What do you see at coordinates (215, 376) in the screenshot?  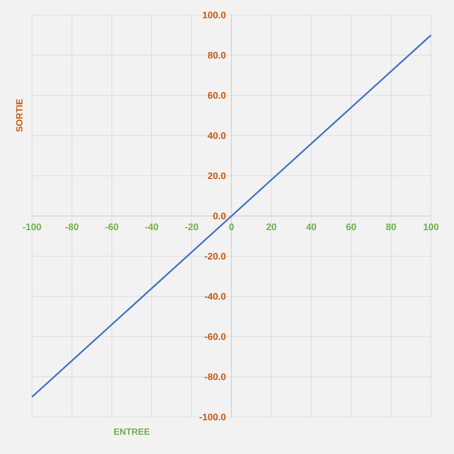 I see `y-tick-label: -80.0` at bounding box center [215, 376].